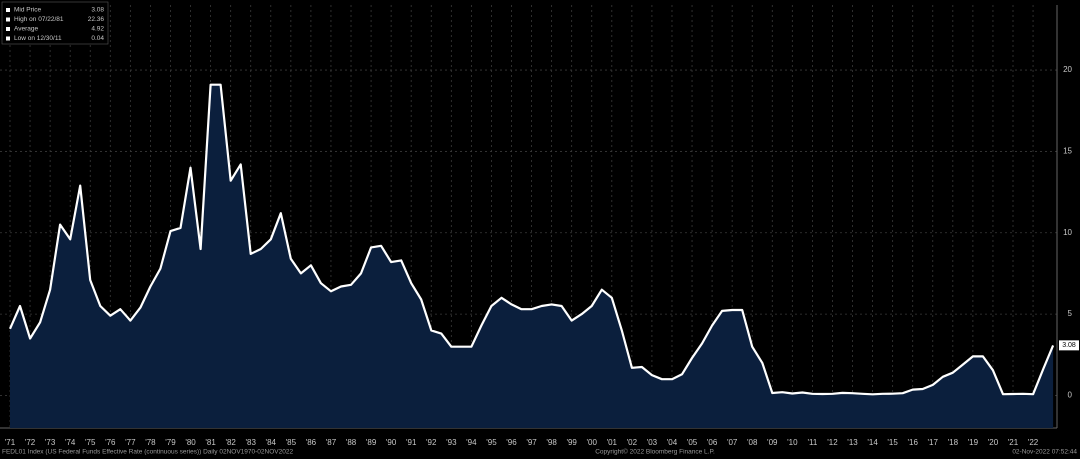 This screenshot has width=1080, height=459. What do you see at coordinates (672, 442) in the screenshot?
I see `x-tick-label: '04` at bounding box center [672, 442].